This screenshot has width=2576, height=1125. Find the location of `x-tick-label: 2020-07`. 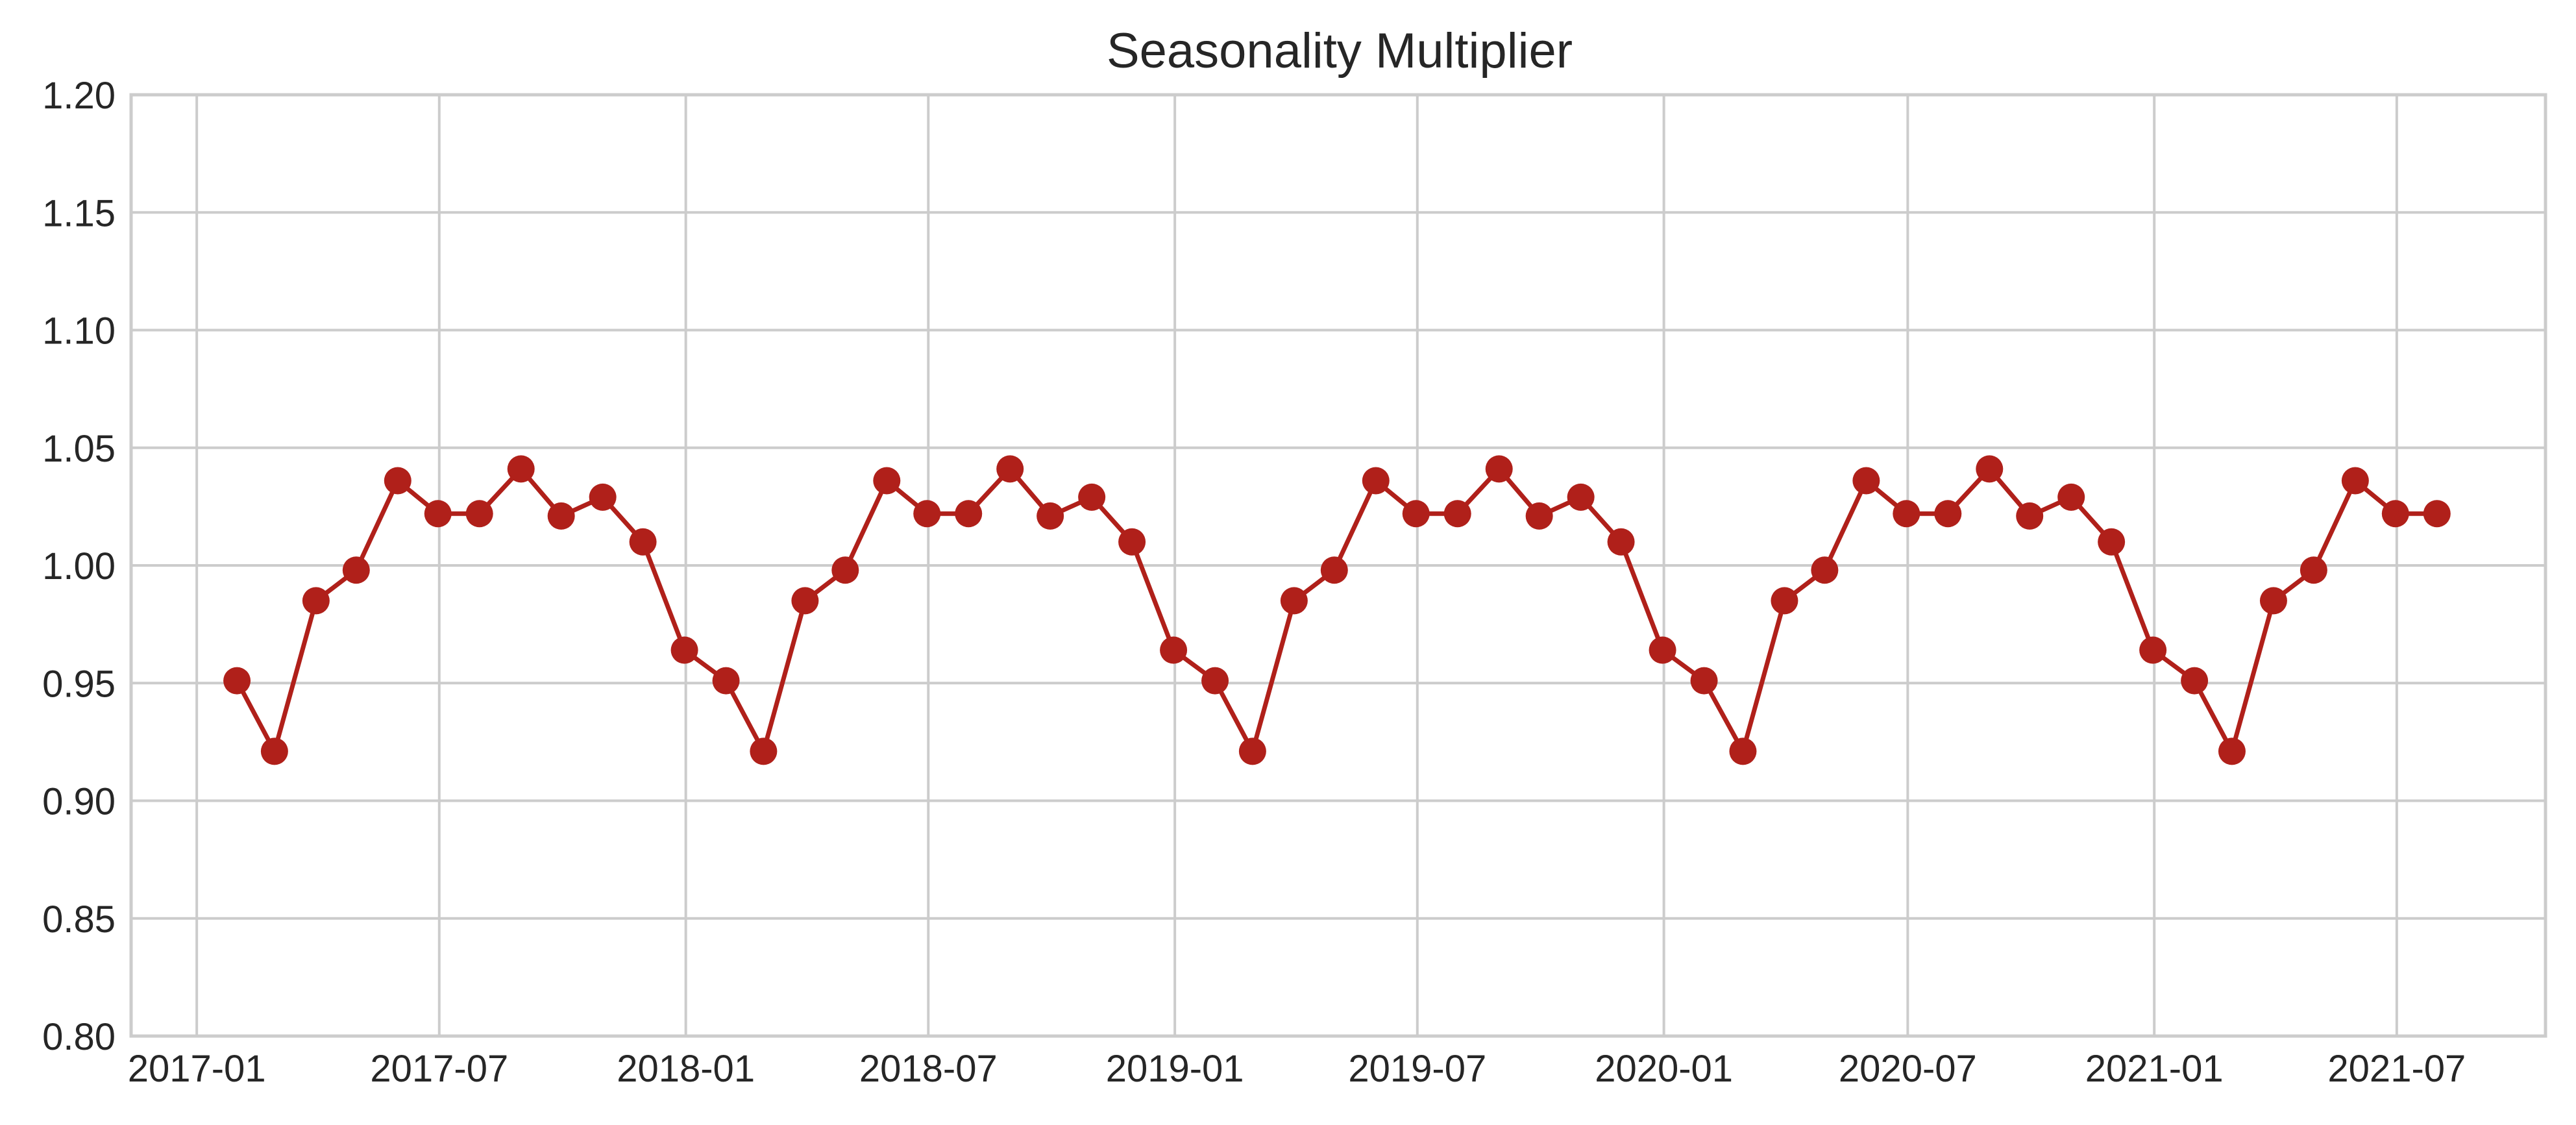

x-tick-label: 2020-07 is located at coordinates (1908, 1069).